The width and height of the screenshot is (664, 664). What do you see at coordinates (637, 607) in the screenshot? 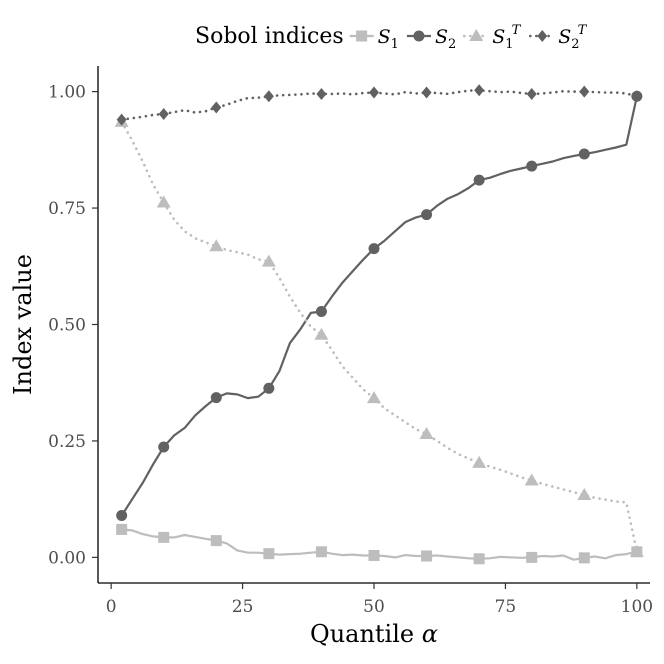
I see `x-tick-label: 100` at bounding box center [637, 607].